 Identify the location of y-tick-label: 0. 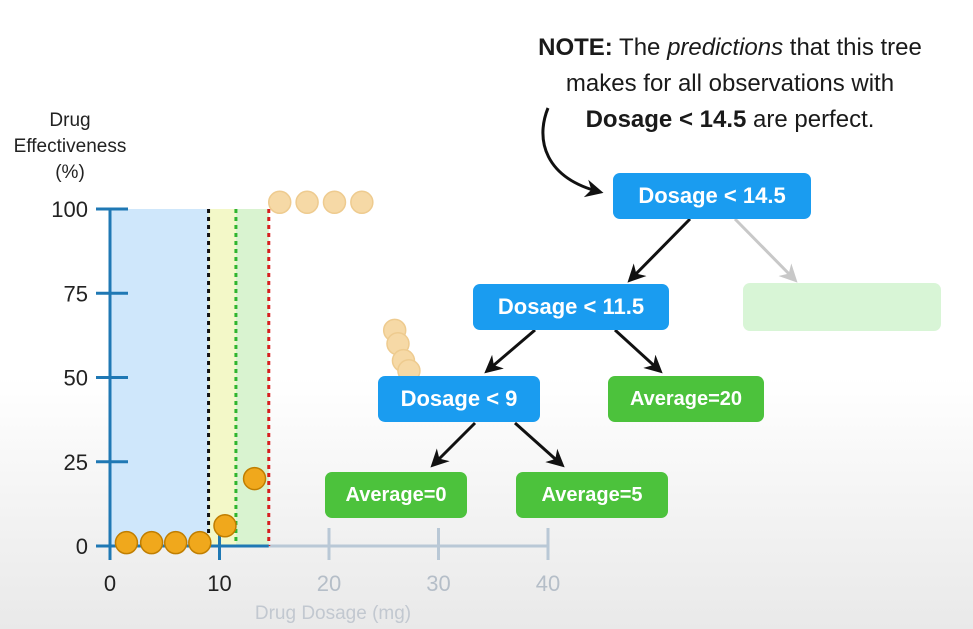
(82, 546).